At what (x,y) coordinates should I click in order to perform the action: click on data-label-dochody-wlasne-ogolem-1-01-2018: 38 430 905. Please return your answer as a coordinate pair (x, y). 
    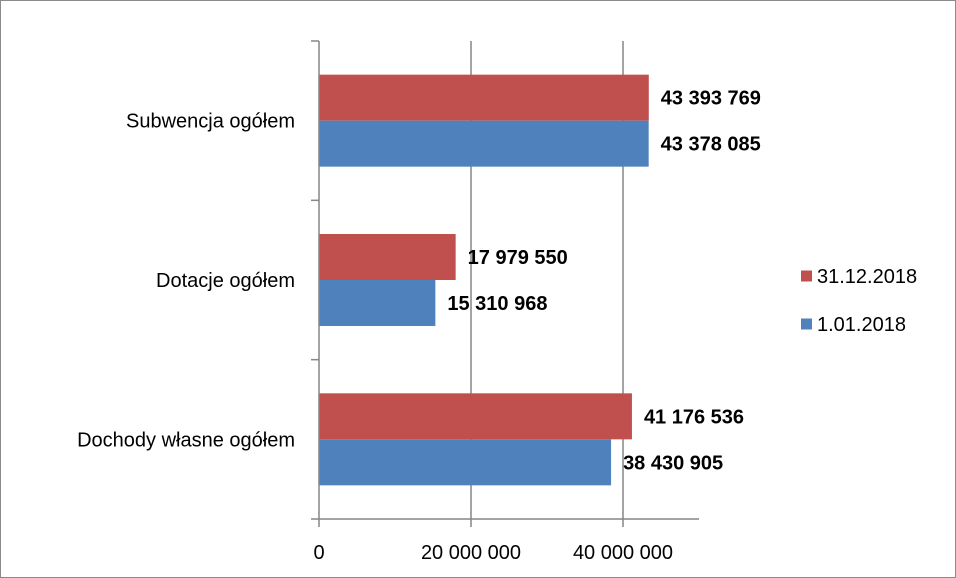
    Looking at the image, I should click on (673, 463).